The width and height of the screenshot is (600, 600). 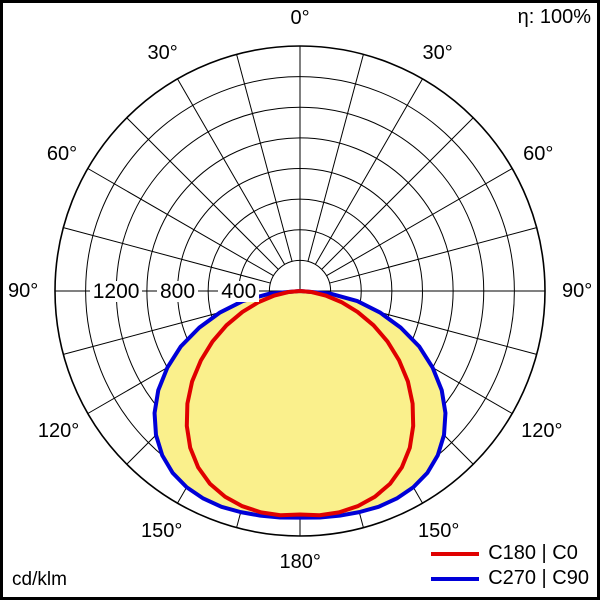 I want to click on angle-label-9: 90°, so click(x=23, y=291).